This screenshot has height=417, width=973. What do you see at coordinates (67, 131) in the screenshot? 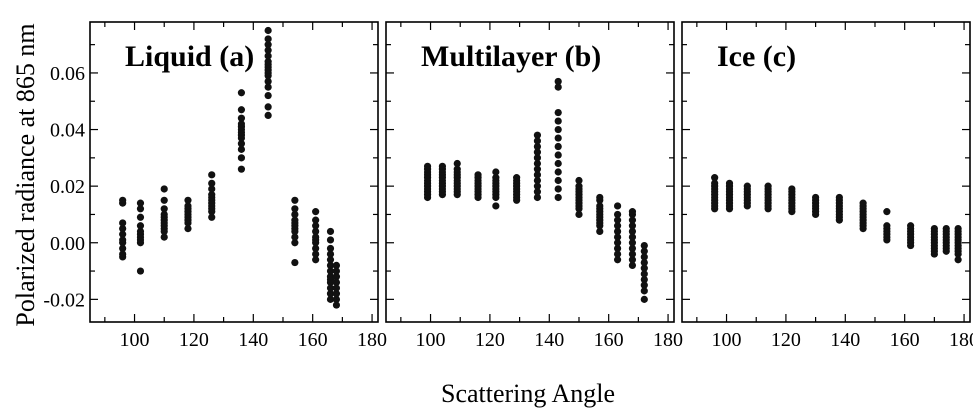
I see `y-tick-label: 0.04` at bounding box center [67, 131].